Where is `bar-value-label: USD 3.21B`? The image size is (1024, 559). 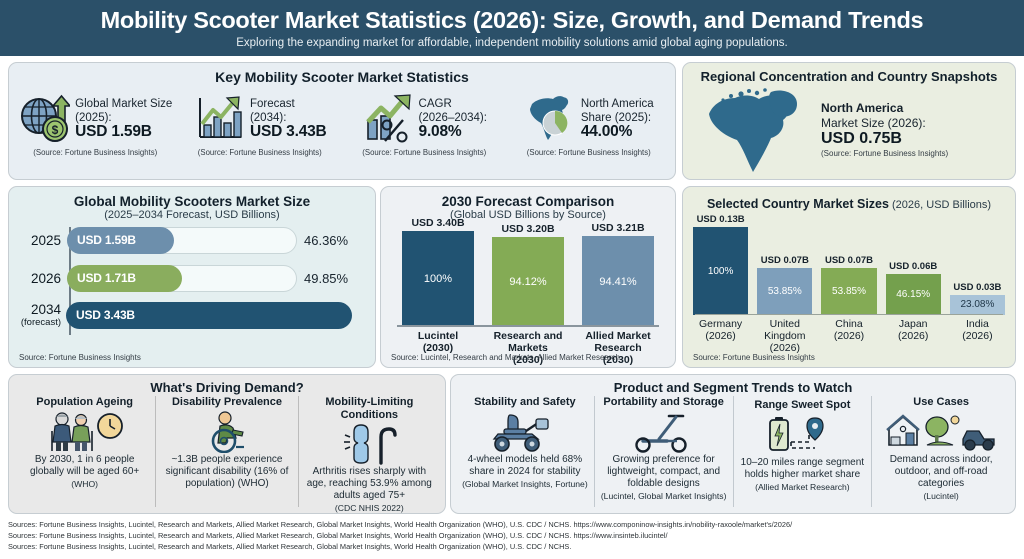 bar-value-label: USD 3.21B is located at coordinates (618, 228).